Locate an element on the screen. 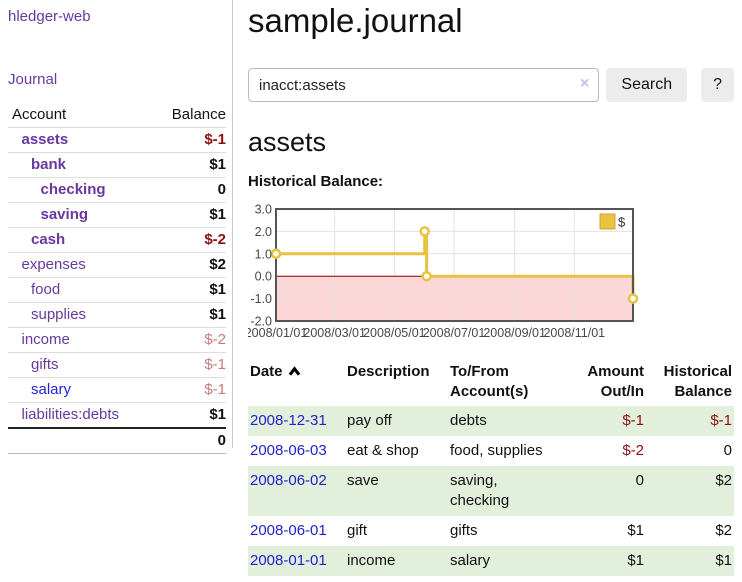  account-link: cash is located at coordinates (48, 239).